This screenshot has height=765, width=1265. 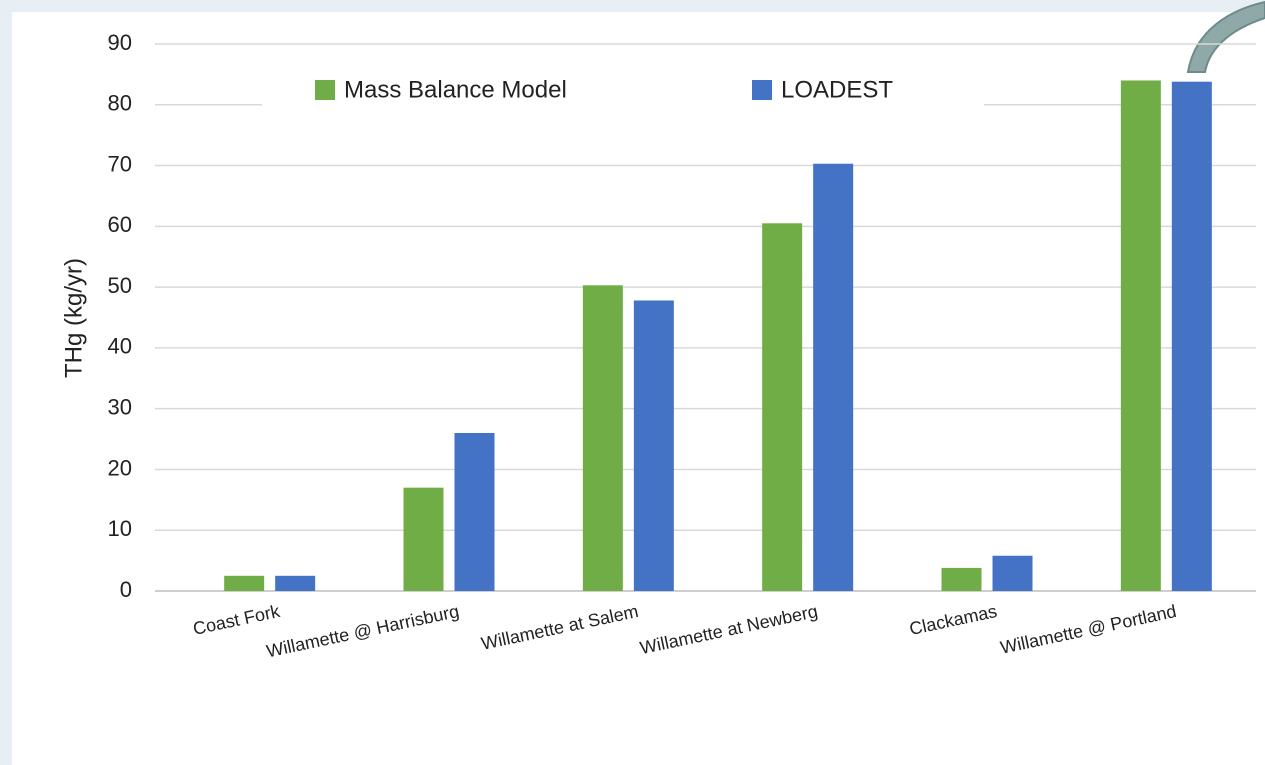 I want to click on y-tick-label: 10, so click(x=120, y=528).